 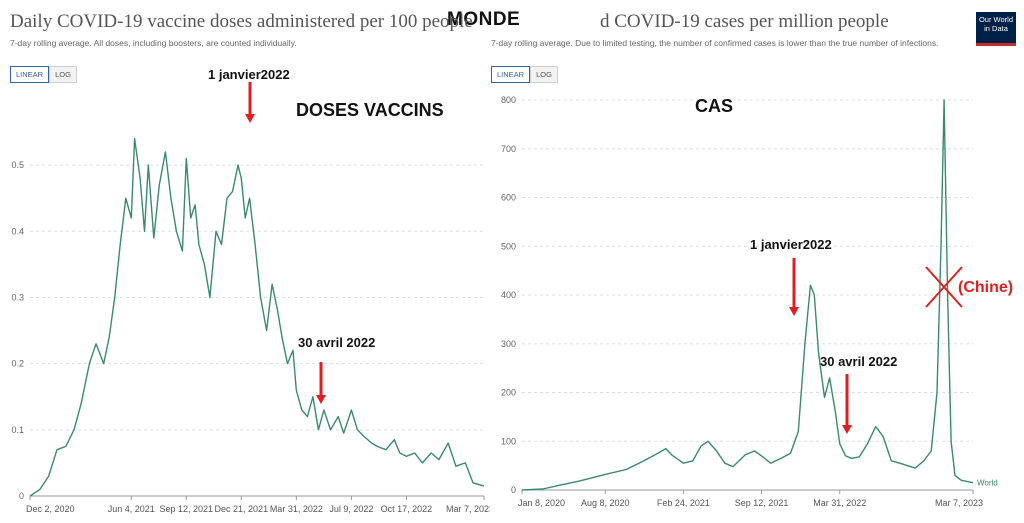 What do you see at coordinates (484, 19) in the screenshot?
I see `page-title: MONDE` at bounding box center [484, 19].